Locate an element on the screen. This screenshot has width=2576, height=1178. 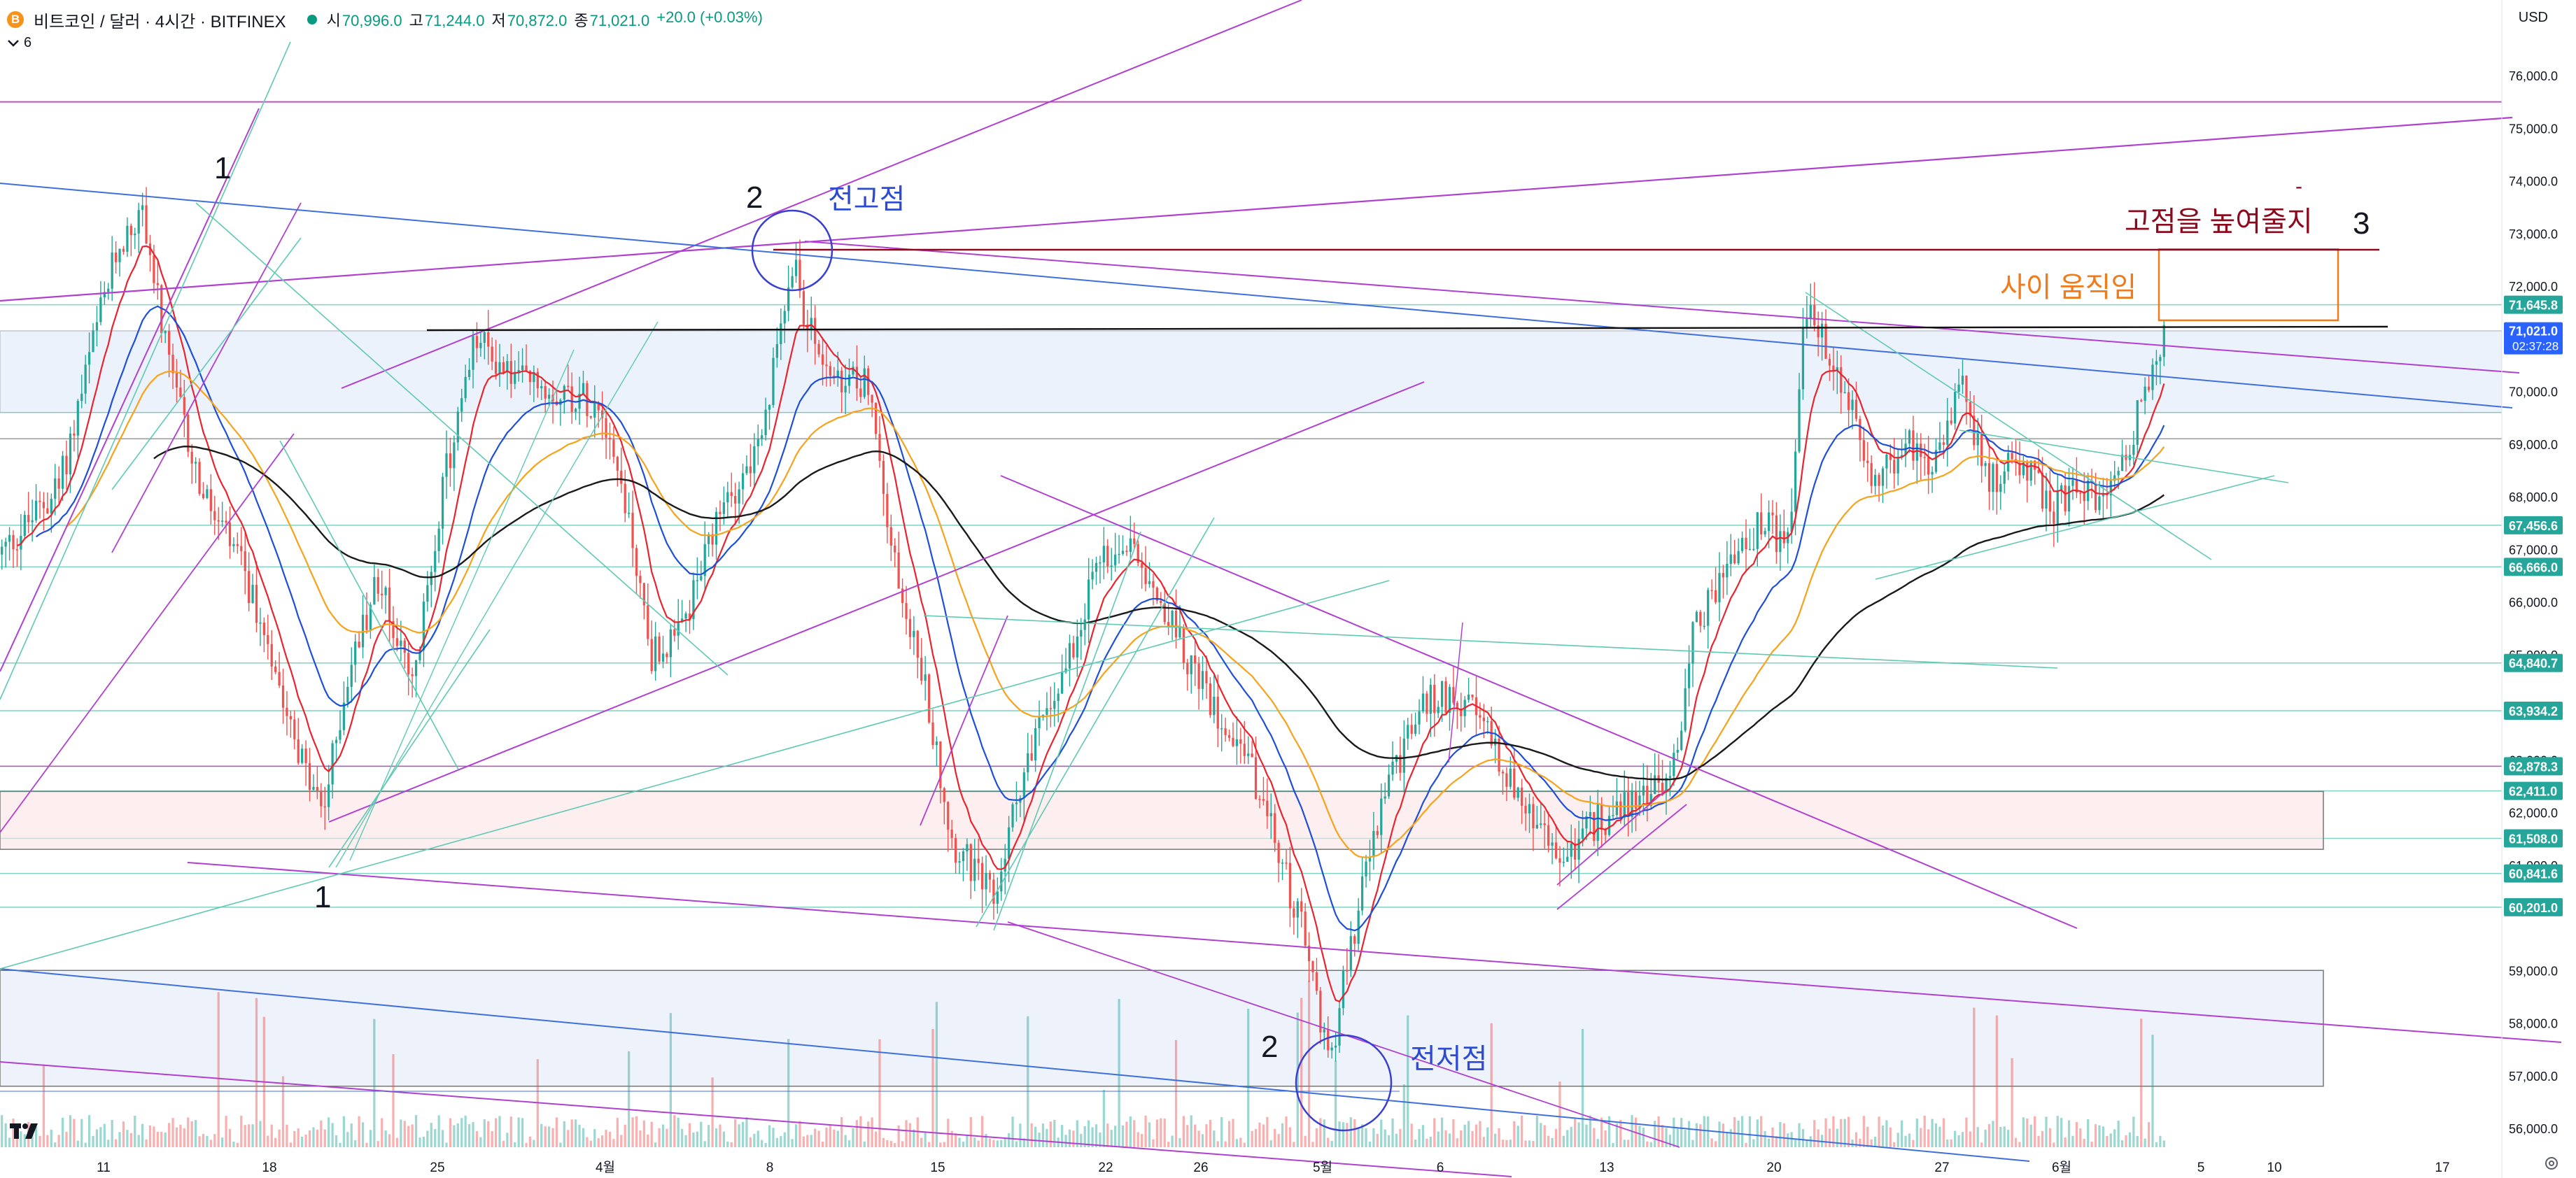
currency-selector: USD is located at coordinates (2533, 17).